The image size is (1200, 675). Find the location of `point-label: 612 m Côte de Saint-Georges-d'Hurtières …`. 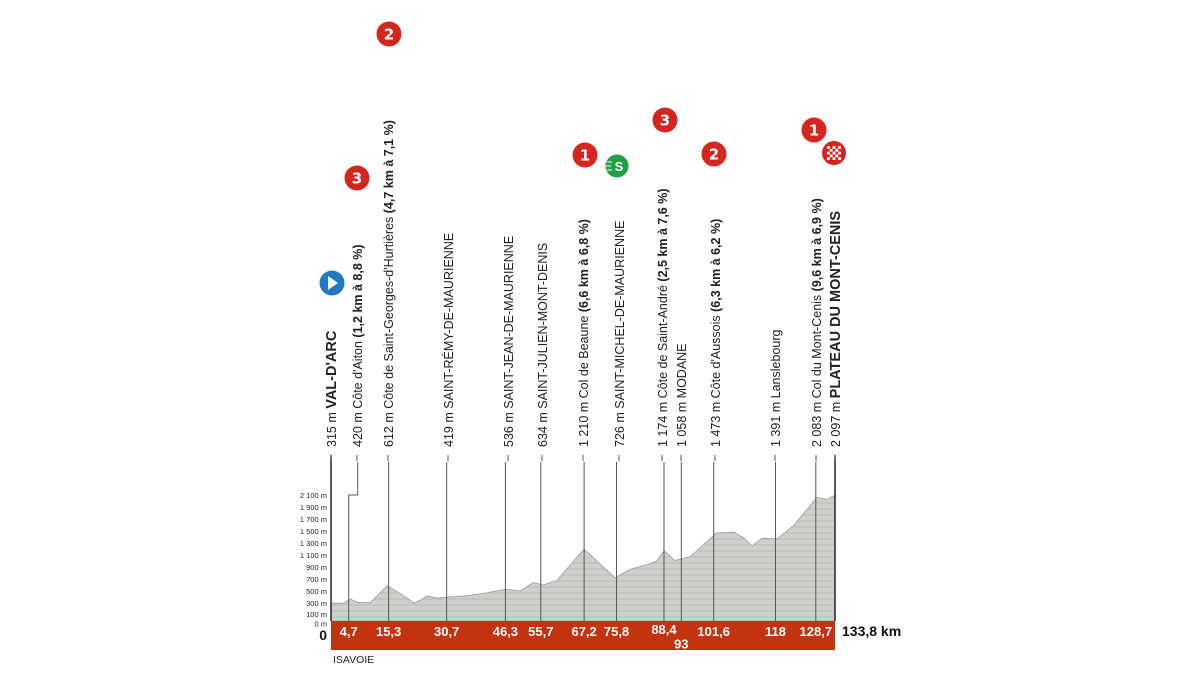

point-label: 612 m Côte de Saint-Georges-d'Hurtières … is located at coordinates (389, 283).